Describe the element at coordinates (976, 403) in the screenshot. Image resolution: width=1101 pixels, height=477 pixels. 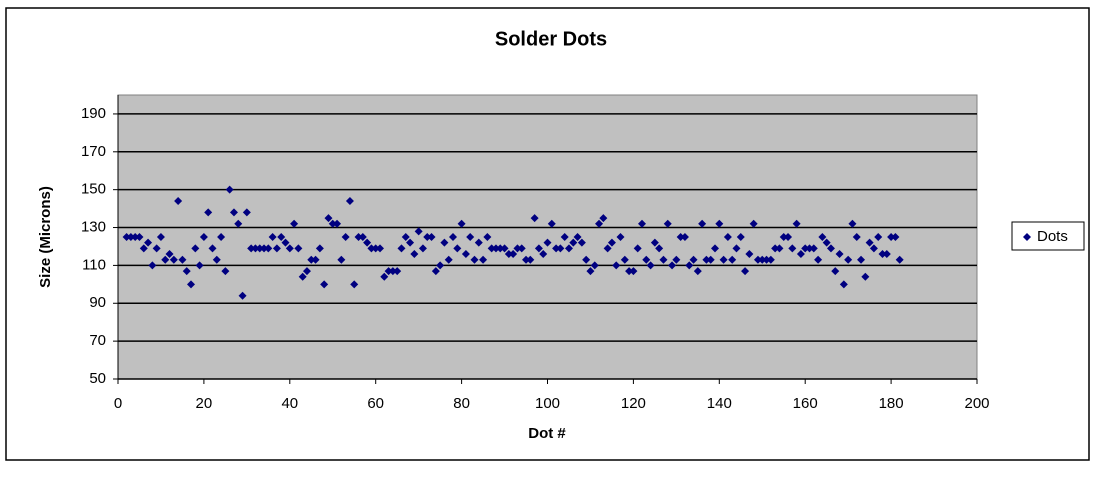
I see `x-tick-label: 200` at that location.